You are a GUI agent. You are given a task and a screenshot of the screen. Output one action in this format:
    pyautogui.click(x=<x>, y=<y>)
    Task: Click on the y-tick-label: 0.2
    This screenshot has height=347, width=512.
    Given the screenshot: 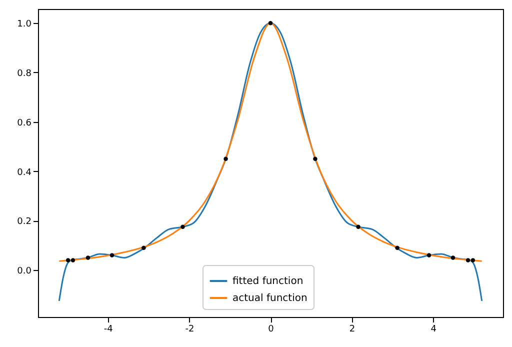 What is the action you would take?
    pyautogui.click(x=24, y=222)
    